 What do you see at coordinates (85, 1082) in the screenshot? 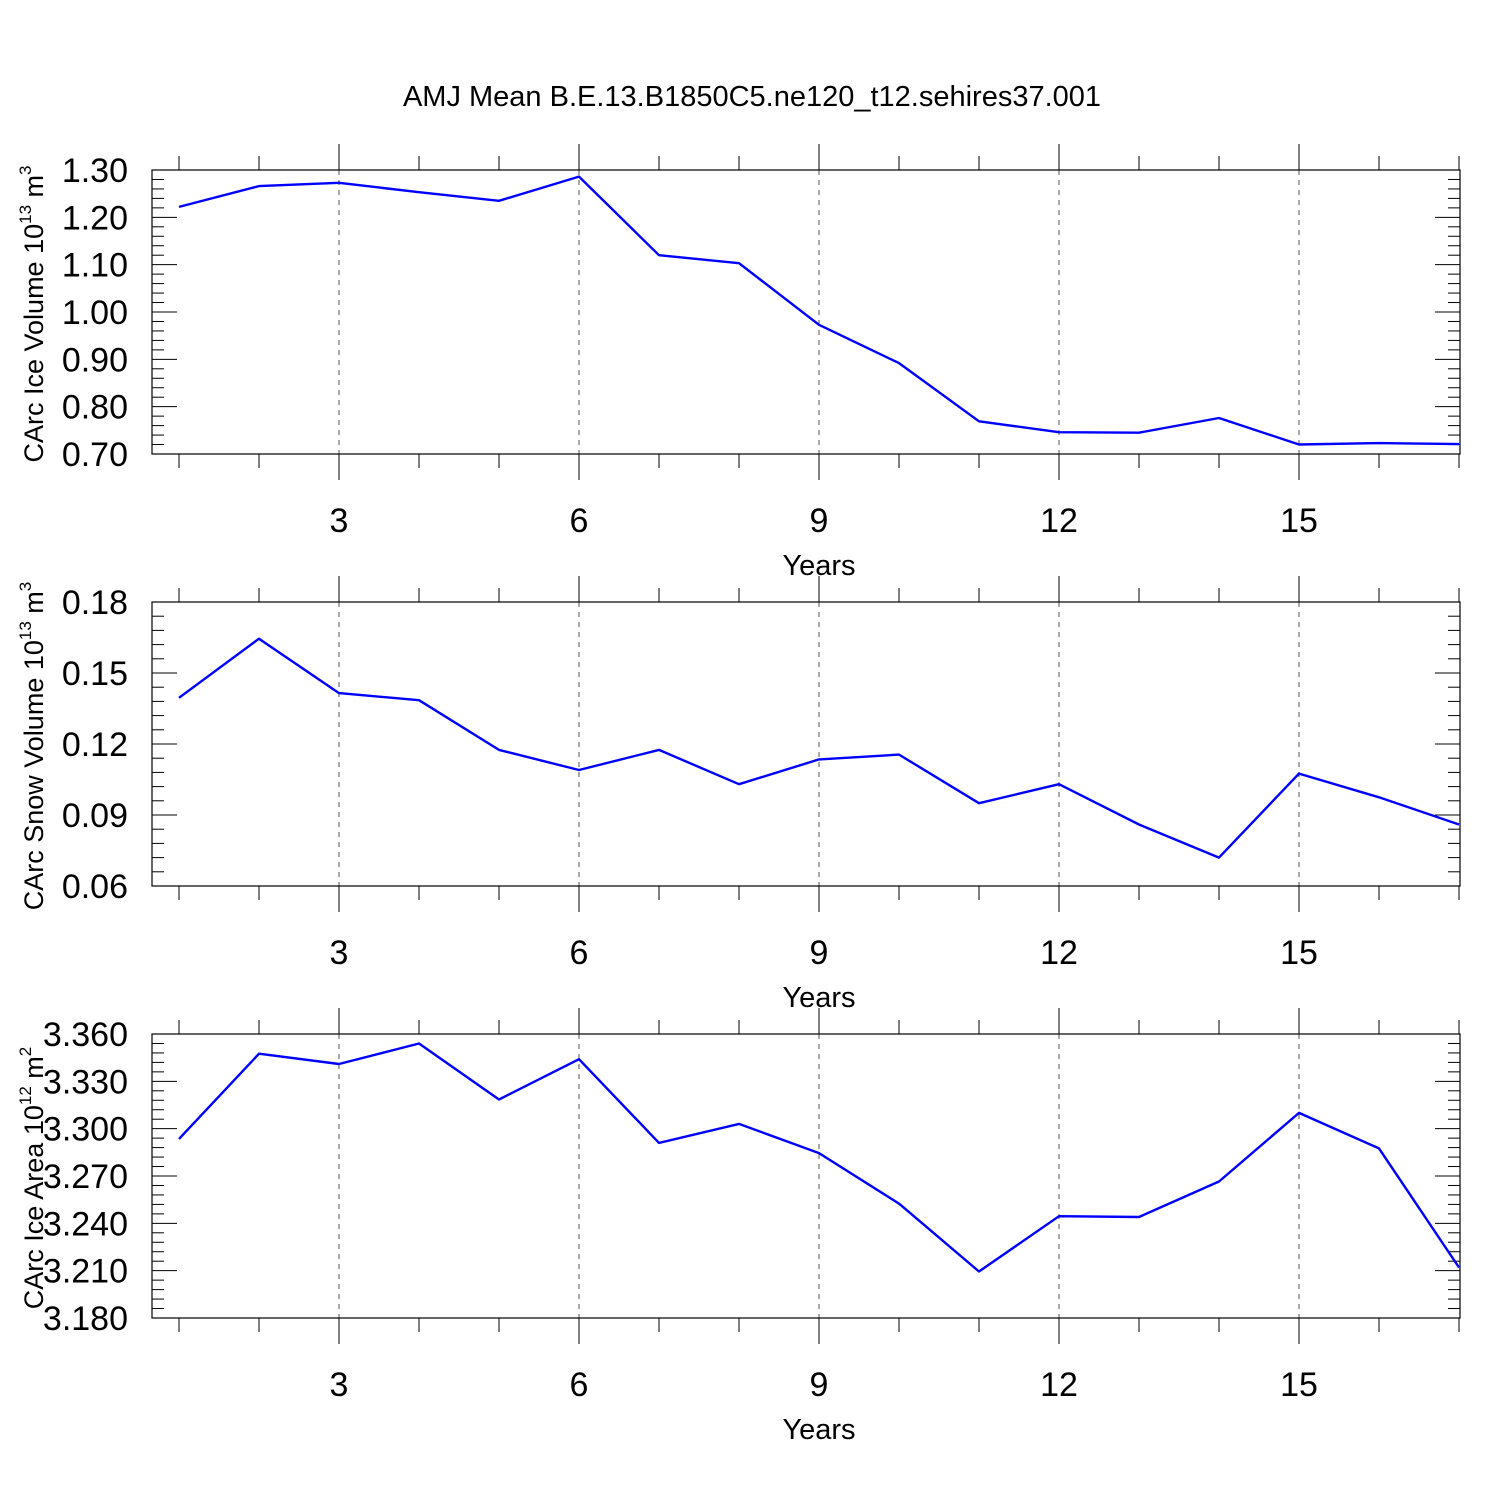
I see `y-tick-label: 3.330` at bounding box center [85, 1082].